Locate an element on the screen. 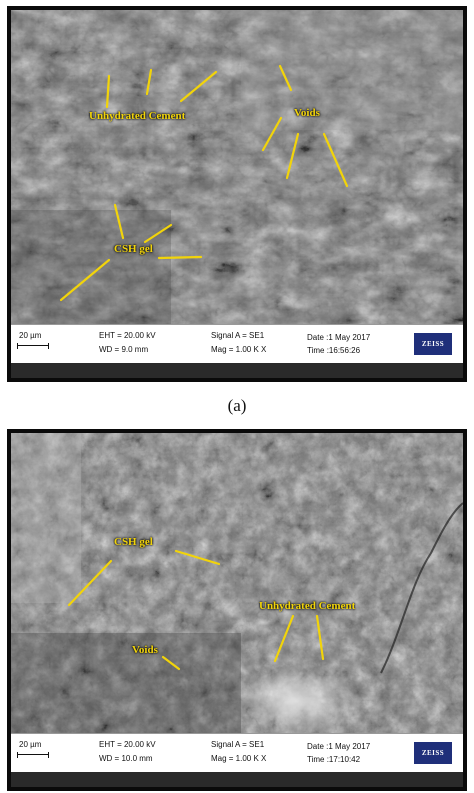 The width and height of the screenshot is (474, 793). time-value: Time :16:56:26 is located at coordinates (334, 350).